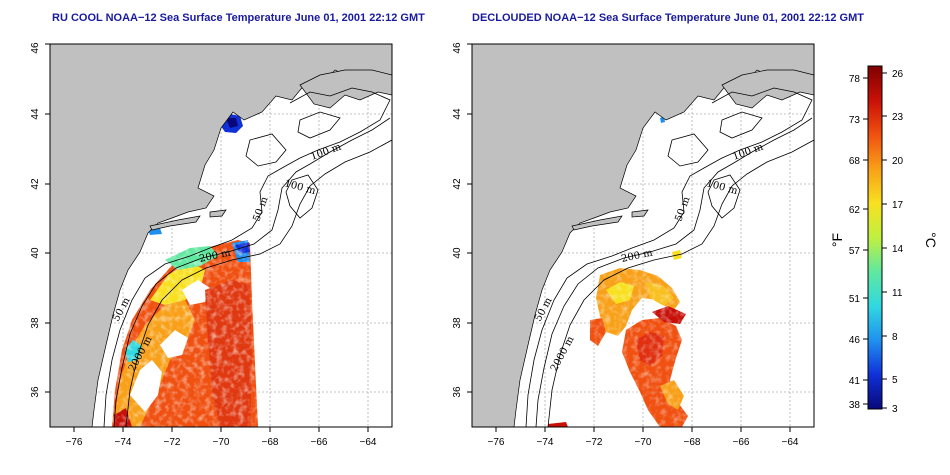 This screenshot has height=475, width=950. Describe the element at coordinates (855, 251) in the screenshot. I see `fahrenheit-tick-label: 57` at that location.